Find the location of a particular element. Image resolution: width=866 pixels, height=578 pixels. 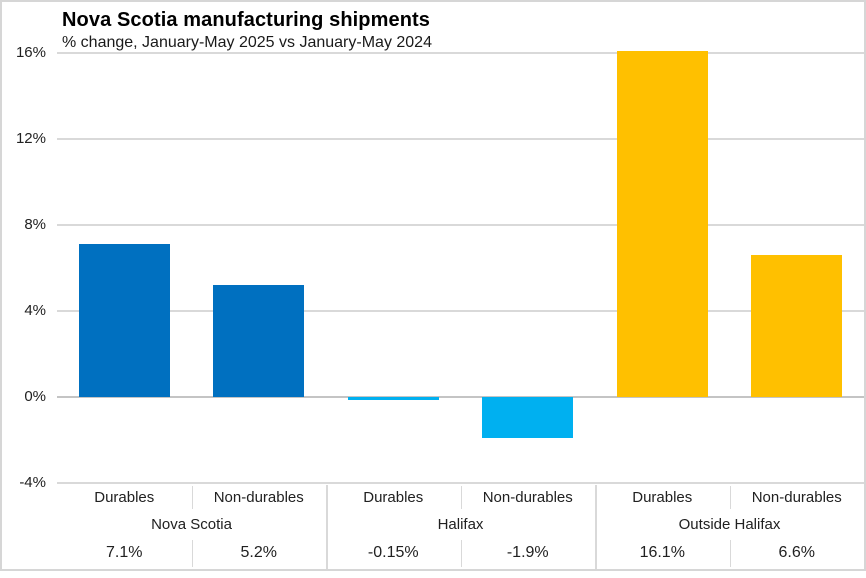

value-label-outside-halifax-non-durables: 6.6% is located at coordinates (796, 552).